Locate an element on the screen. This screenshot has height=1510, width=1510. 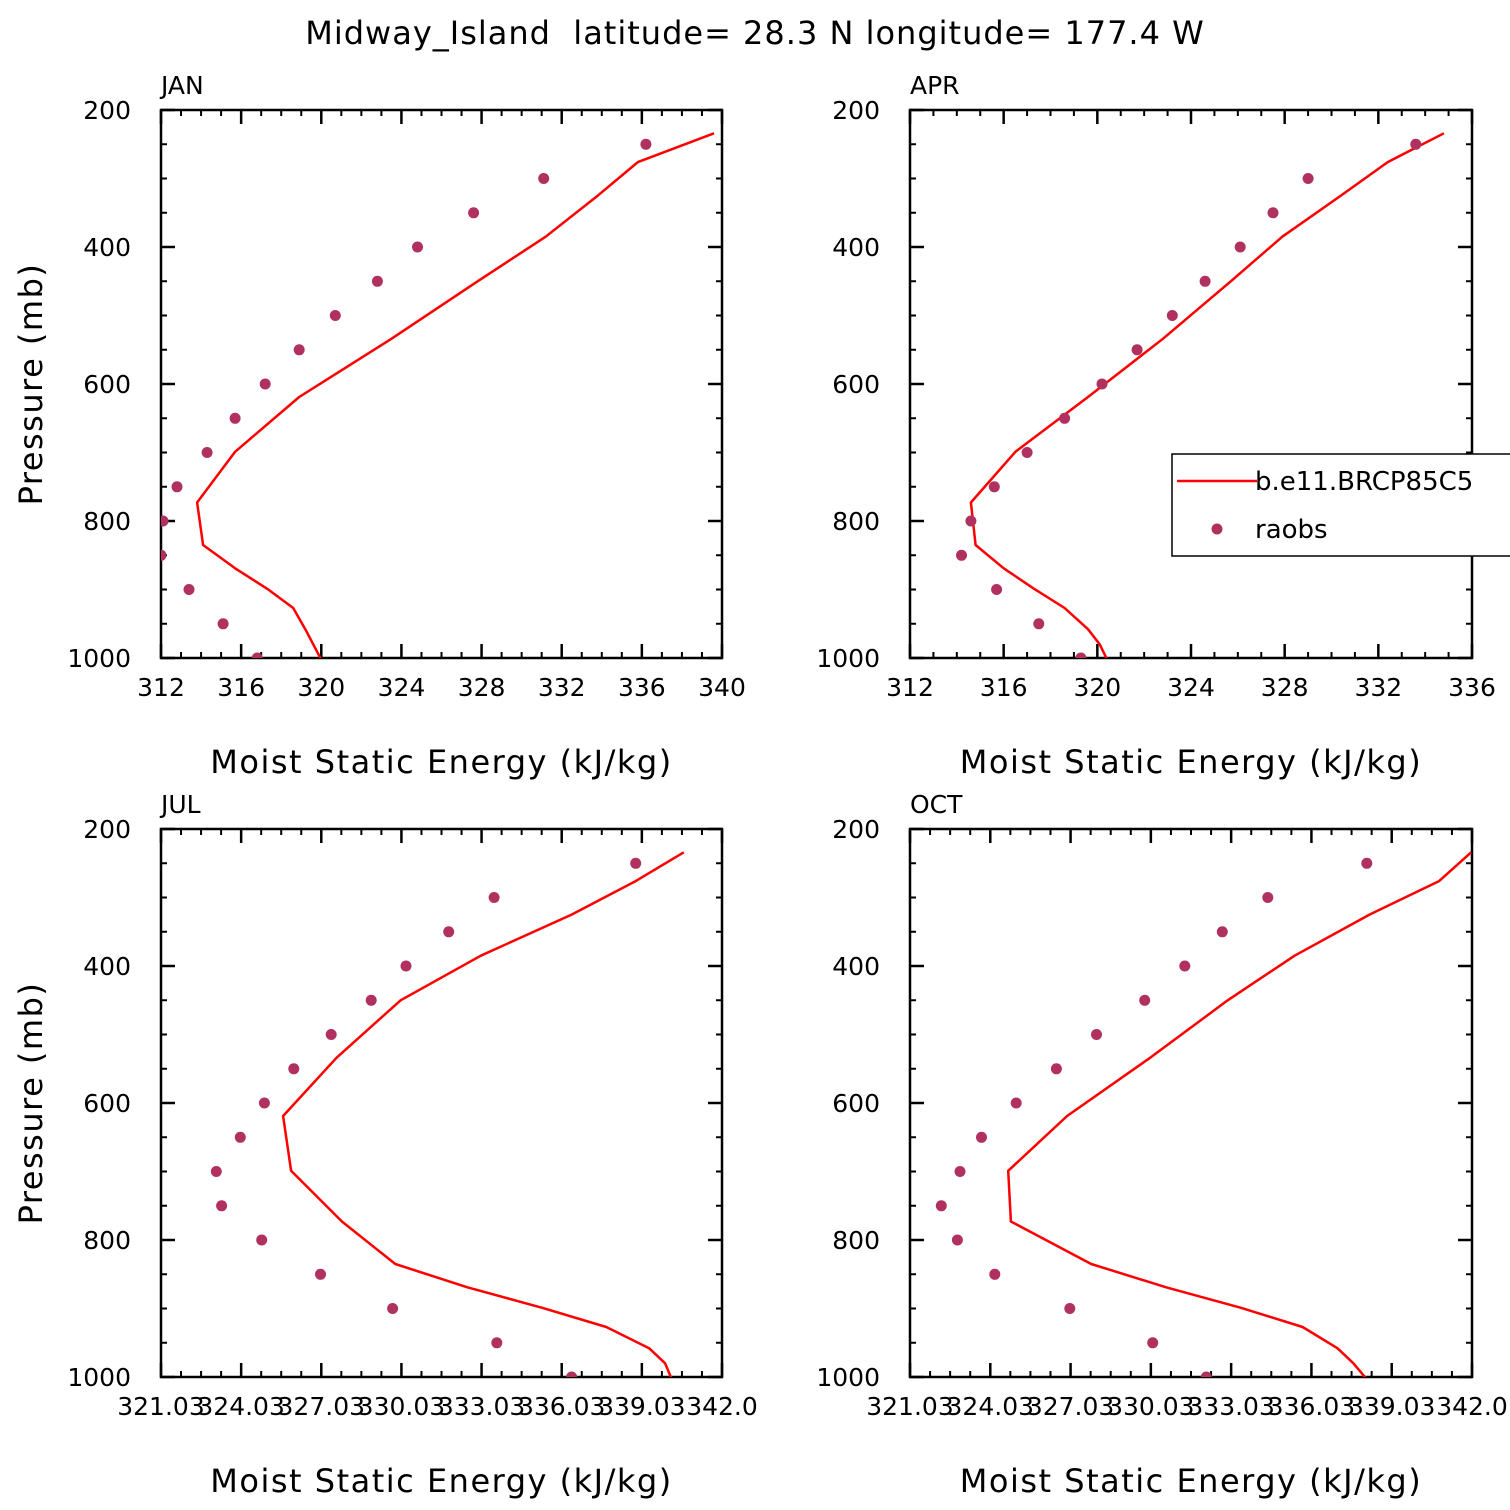
x-tick-label: 330.03 is located at coordinates (401, 1406).